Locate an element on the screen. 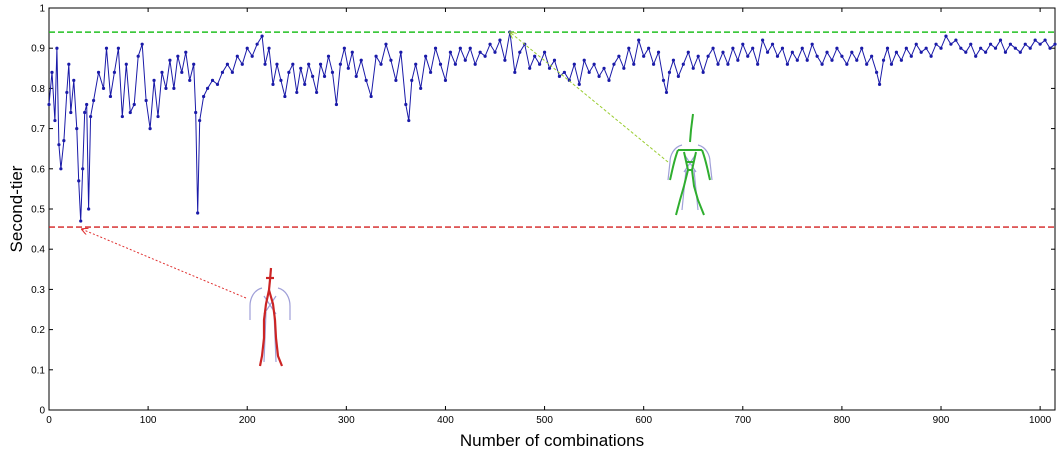 The image size is (1057, 457). x-tick-label: 400 is located at coordinates (445, 420).